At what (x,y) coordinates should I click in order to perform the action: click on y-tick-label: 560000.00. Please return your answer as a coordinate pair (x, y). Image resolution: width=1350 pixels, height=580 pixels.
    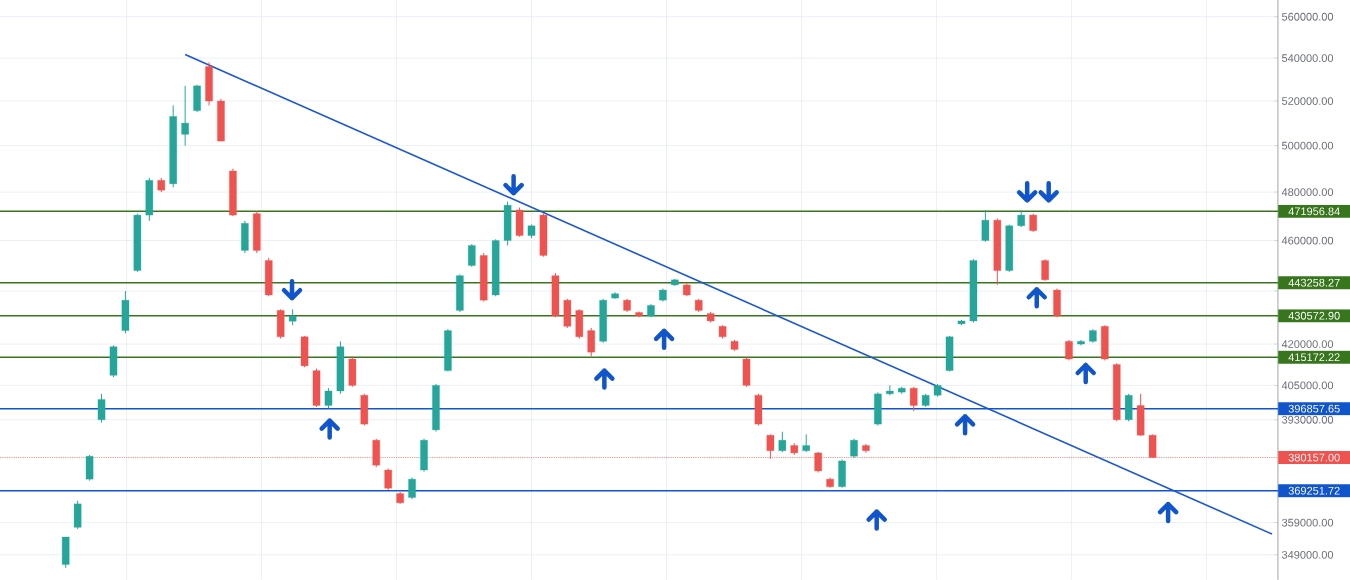
    Looking at the image, I should click on (1307, 16).